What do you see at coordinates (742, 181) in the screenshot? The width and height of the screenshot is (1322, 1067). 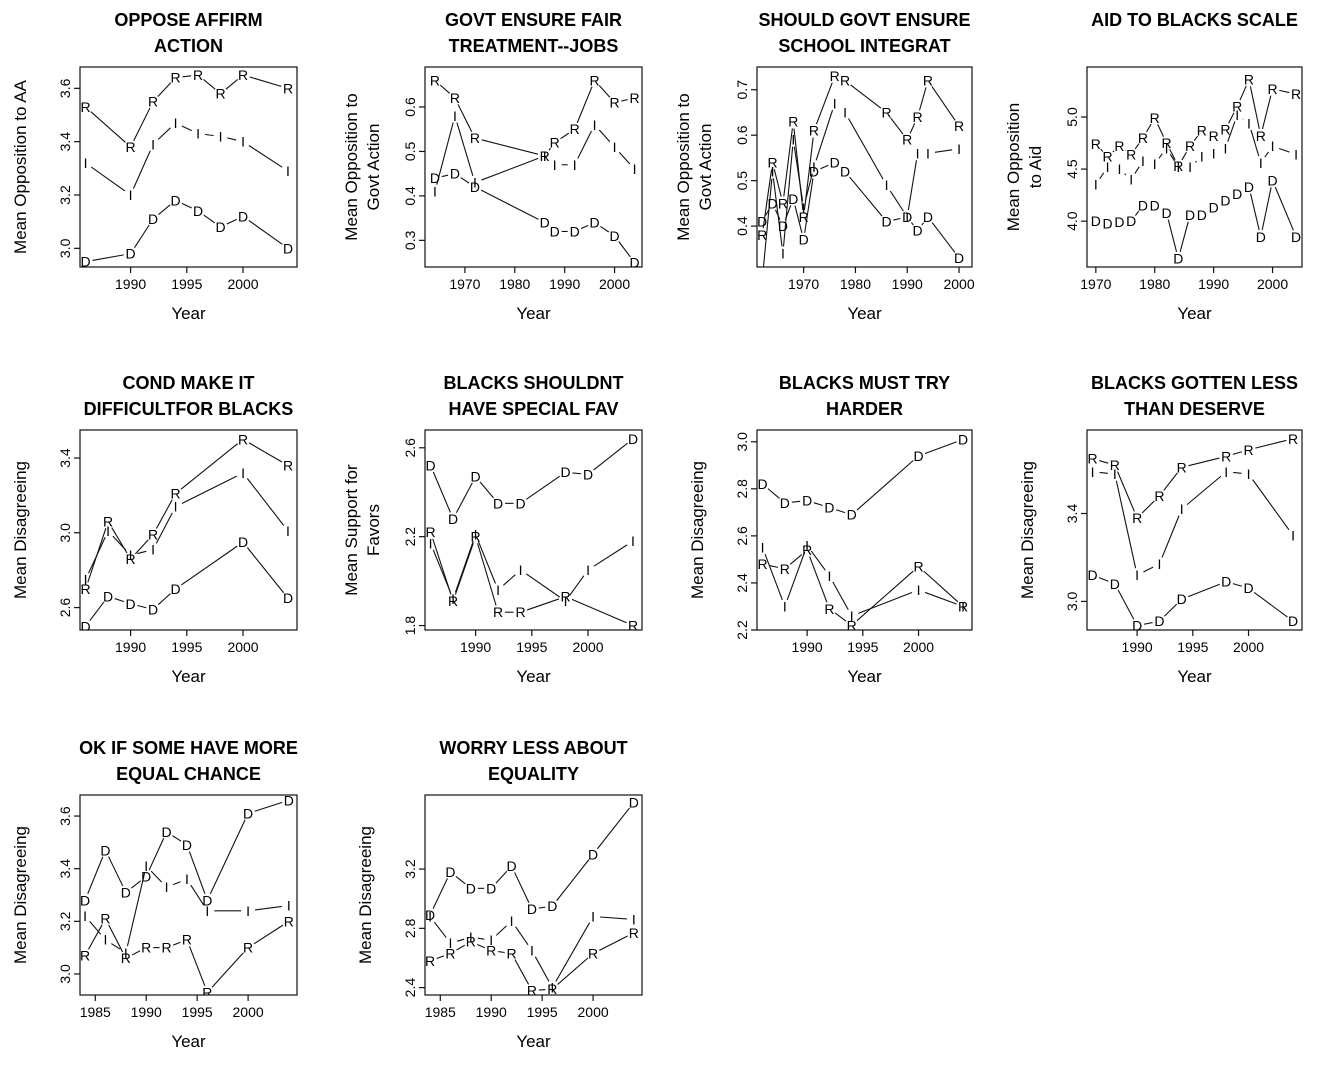 I see `y-tick-label: 0.5` at bounding box center [742, 181].